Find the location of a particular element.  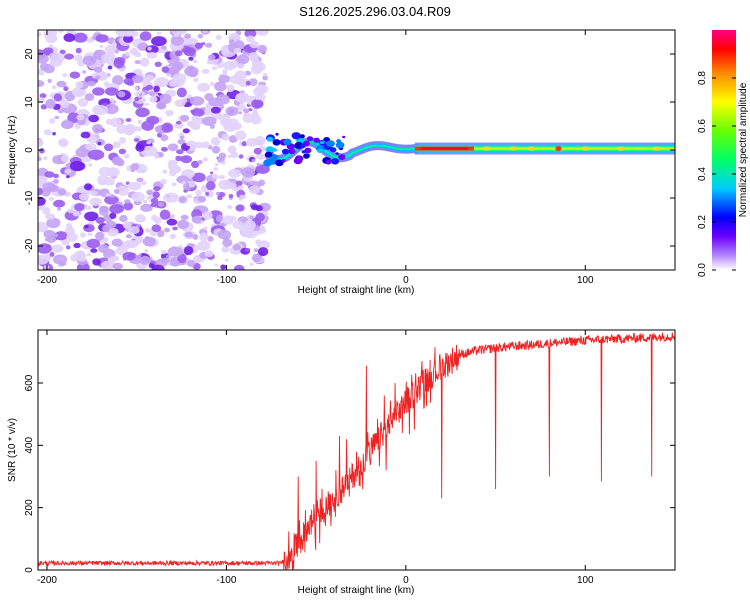

tone-band-core is located at coordinates (544, 148).